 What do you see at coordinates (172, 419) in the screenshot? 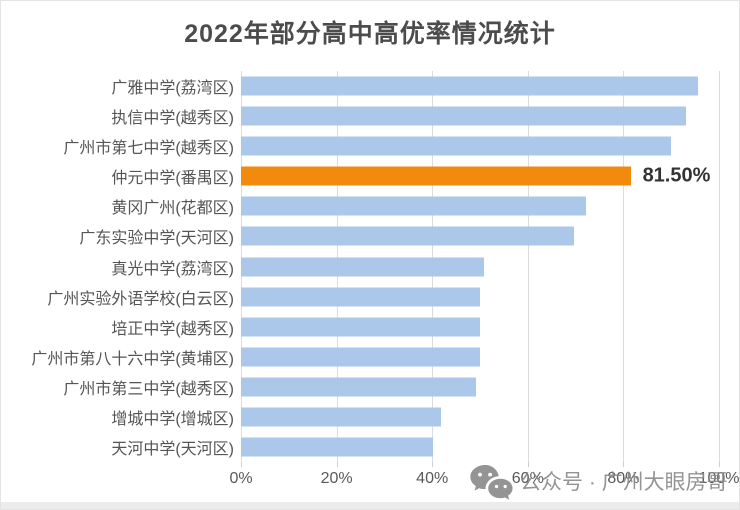
I see `category-label: 增城中学(增城区)` at bounding box center [172, 419].